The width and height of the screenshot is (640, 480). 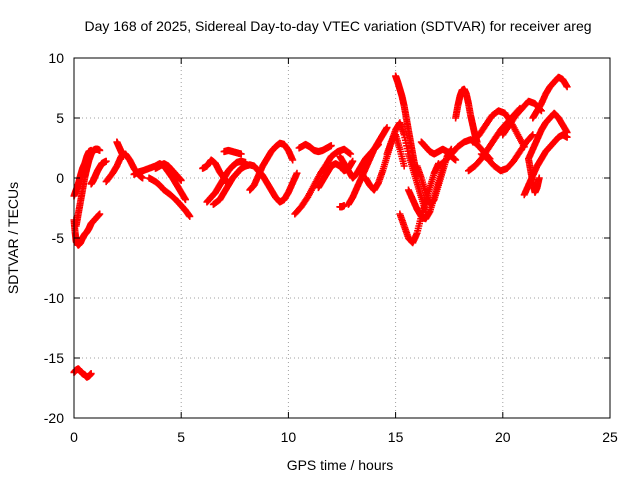 What do you see at coordinates (396, 437) in the screenshot?
I see `x-tick-label: 15` at bounding box center [396, 437].